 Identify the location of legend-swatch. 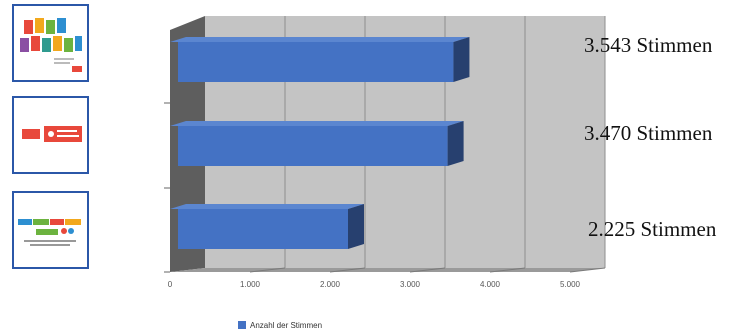
(242, 325).